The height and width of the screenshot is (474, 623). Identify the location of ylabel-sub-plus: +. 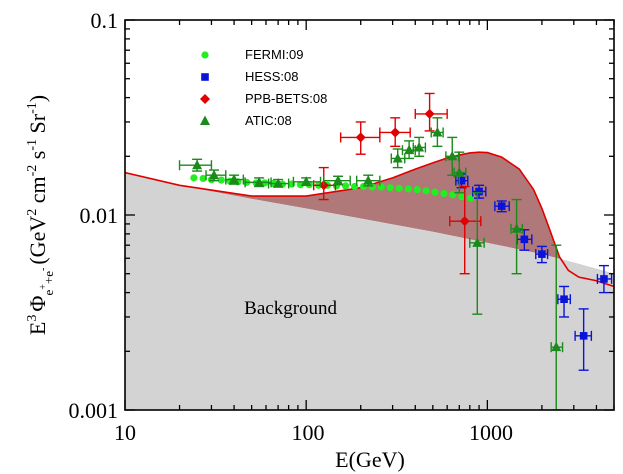
(43, 287).